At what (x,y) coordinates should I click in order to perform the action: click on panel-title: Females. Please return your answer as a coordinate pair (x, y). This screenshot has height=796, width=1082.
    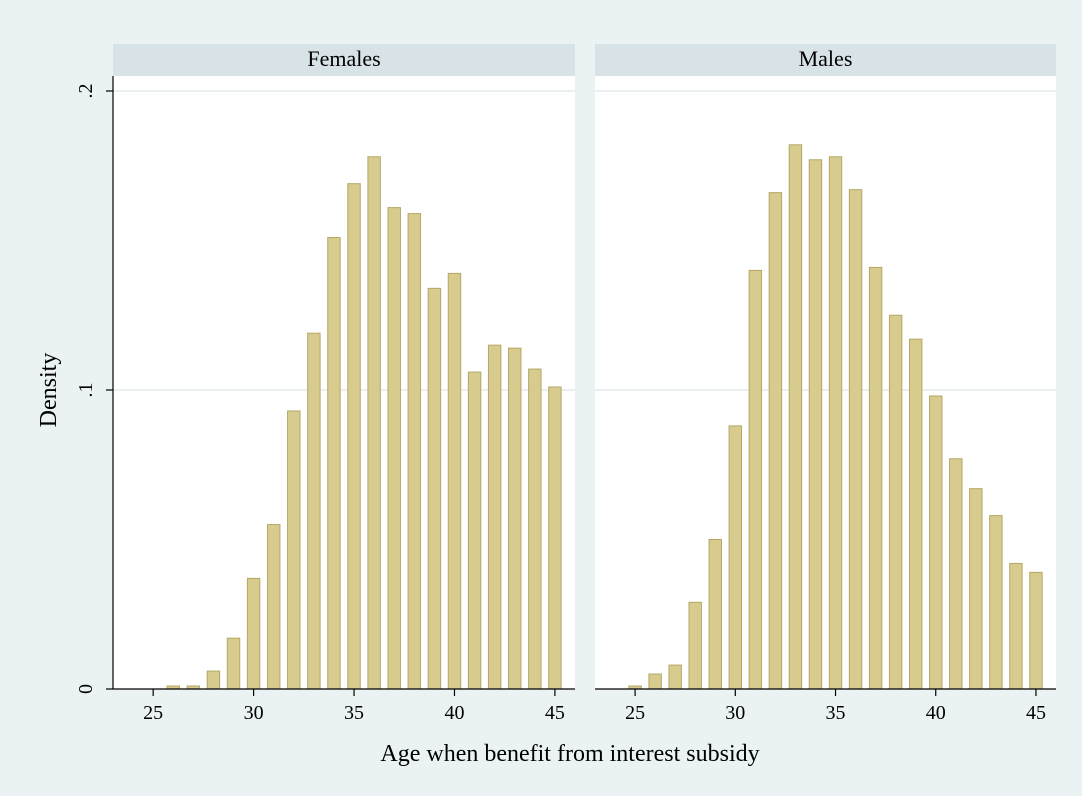
    Looking at the image, I should click on (343, 58).